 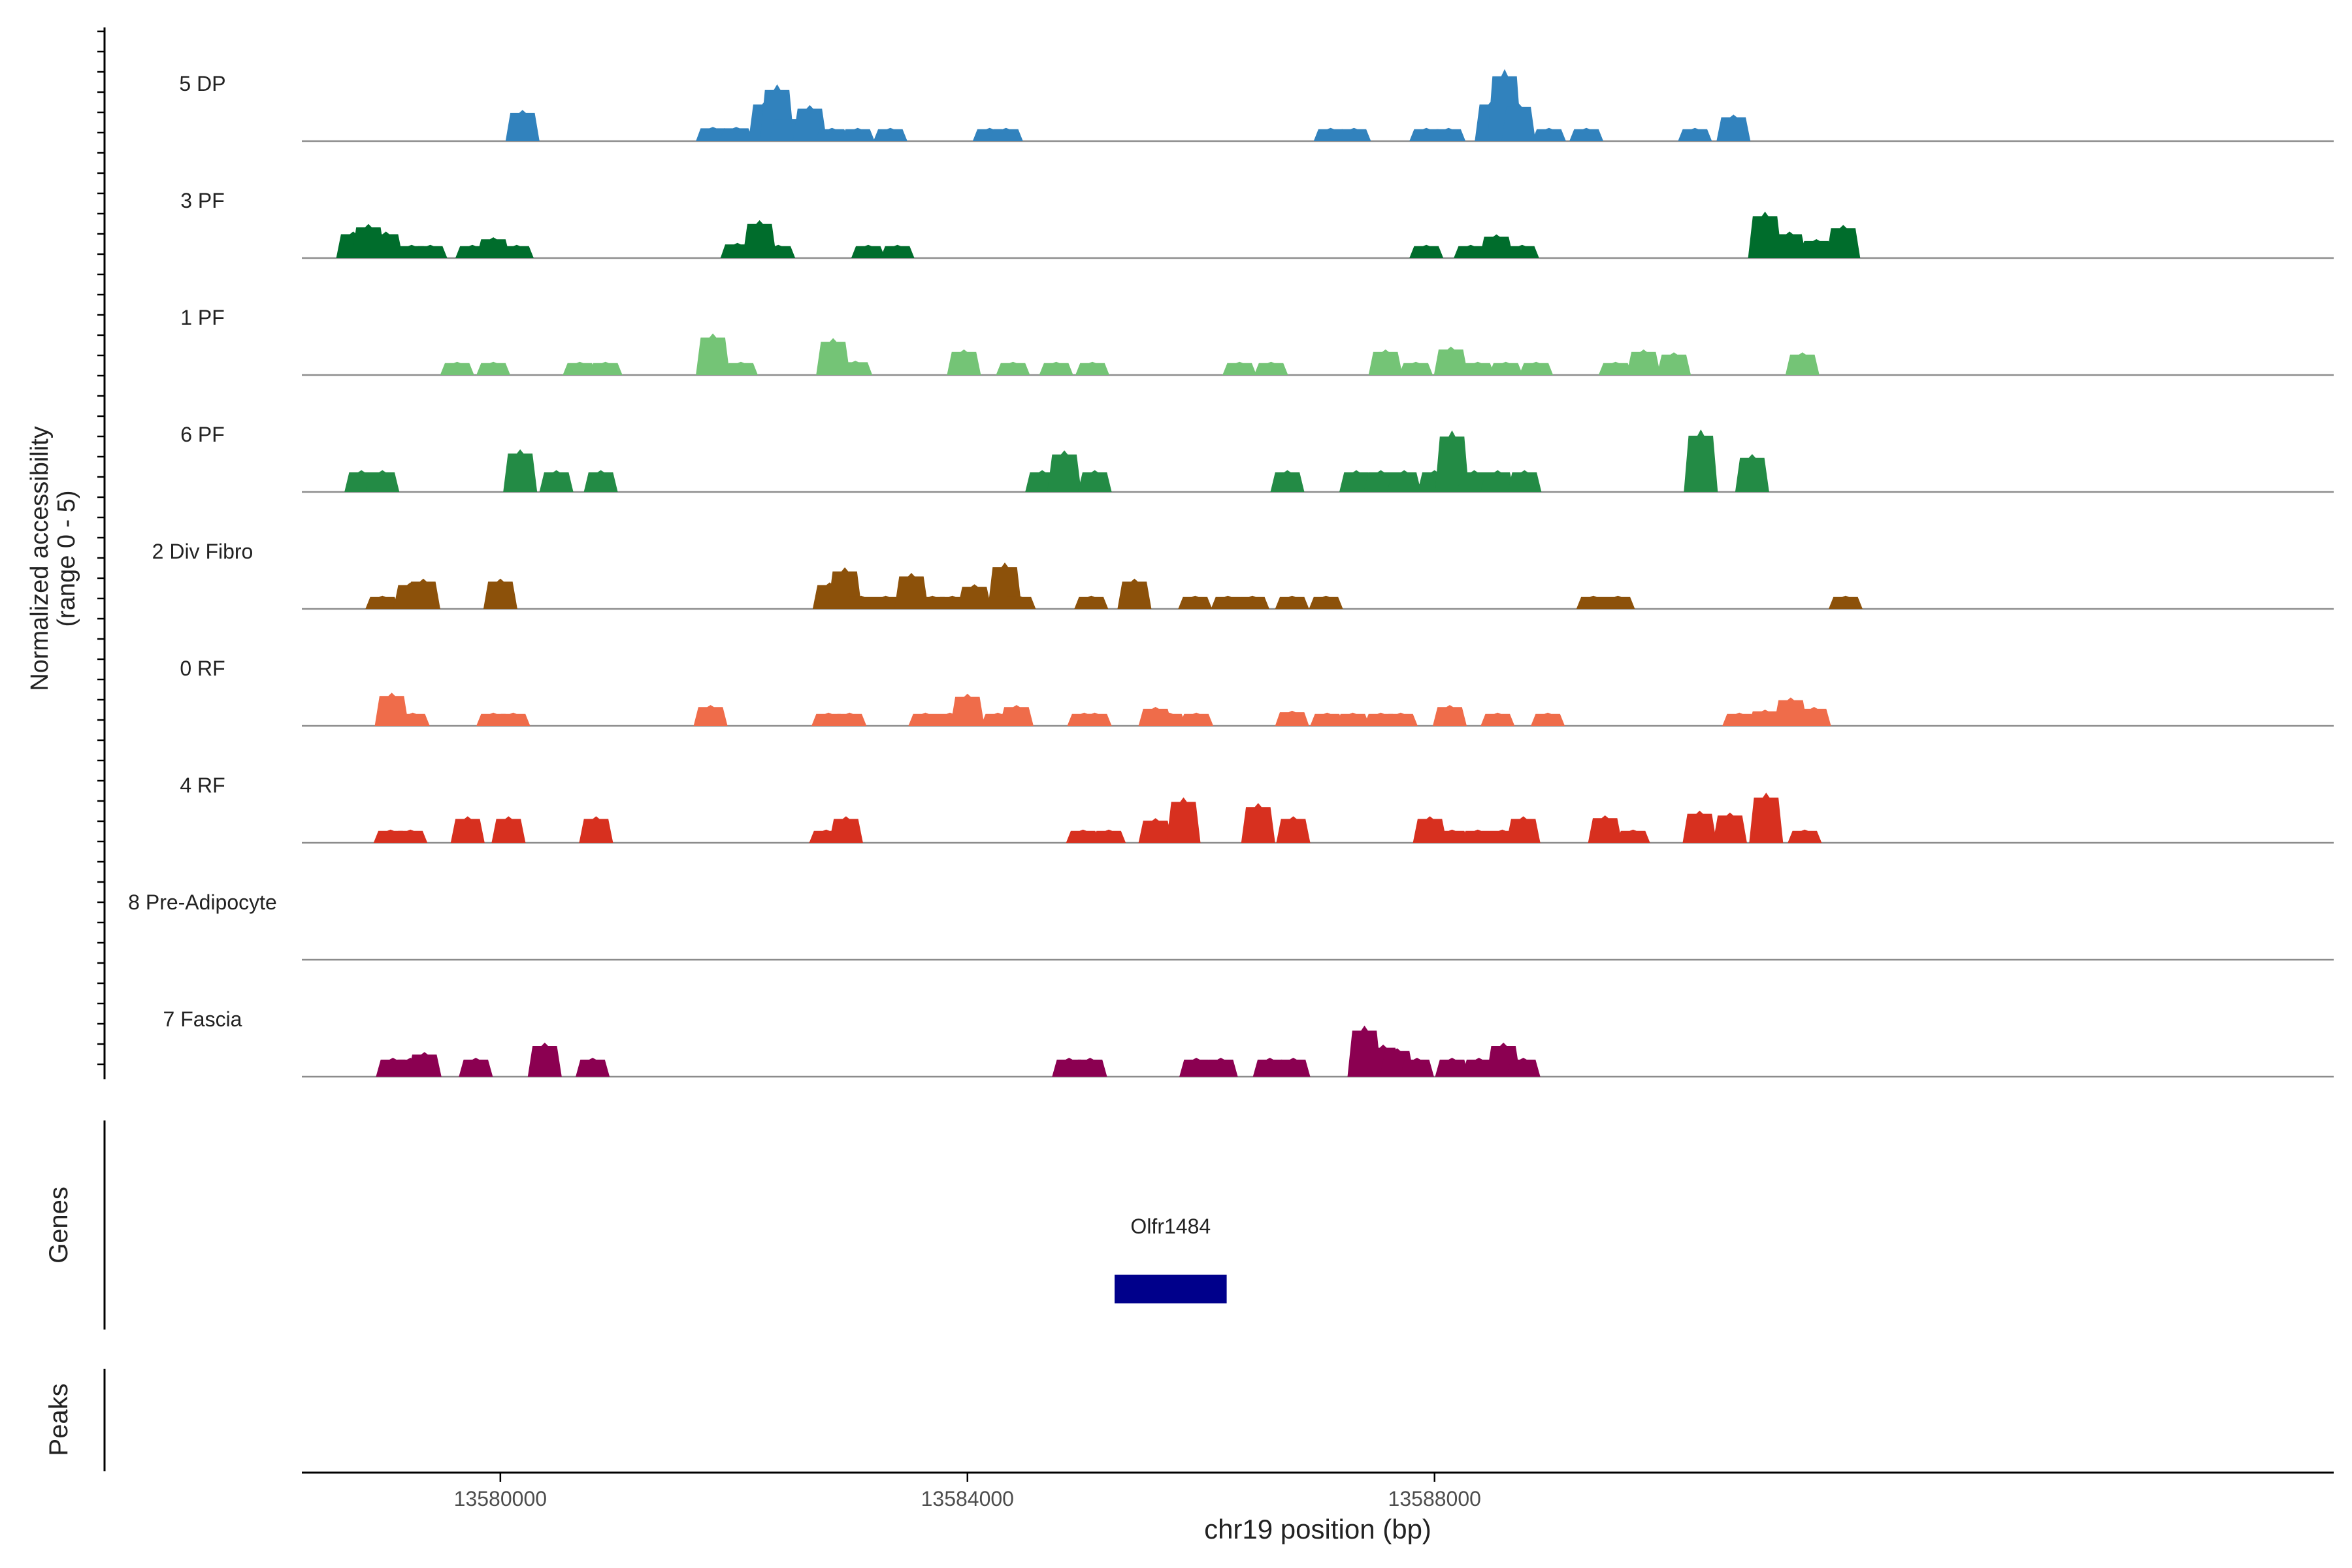 What do you see at coordinates (101, 548) in the screenshot?
I see `y-axis-ticks` at bounding box center [101, 548].